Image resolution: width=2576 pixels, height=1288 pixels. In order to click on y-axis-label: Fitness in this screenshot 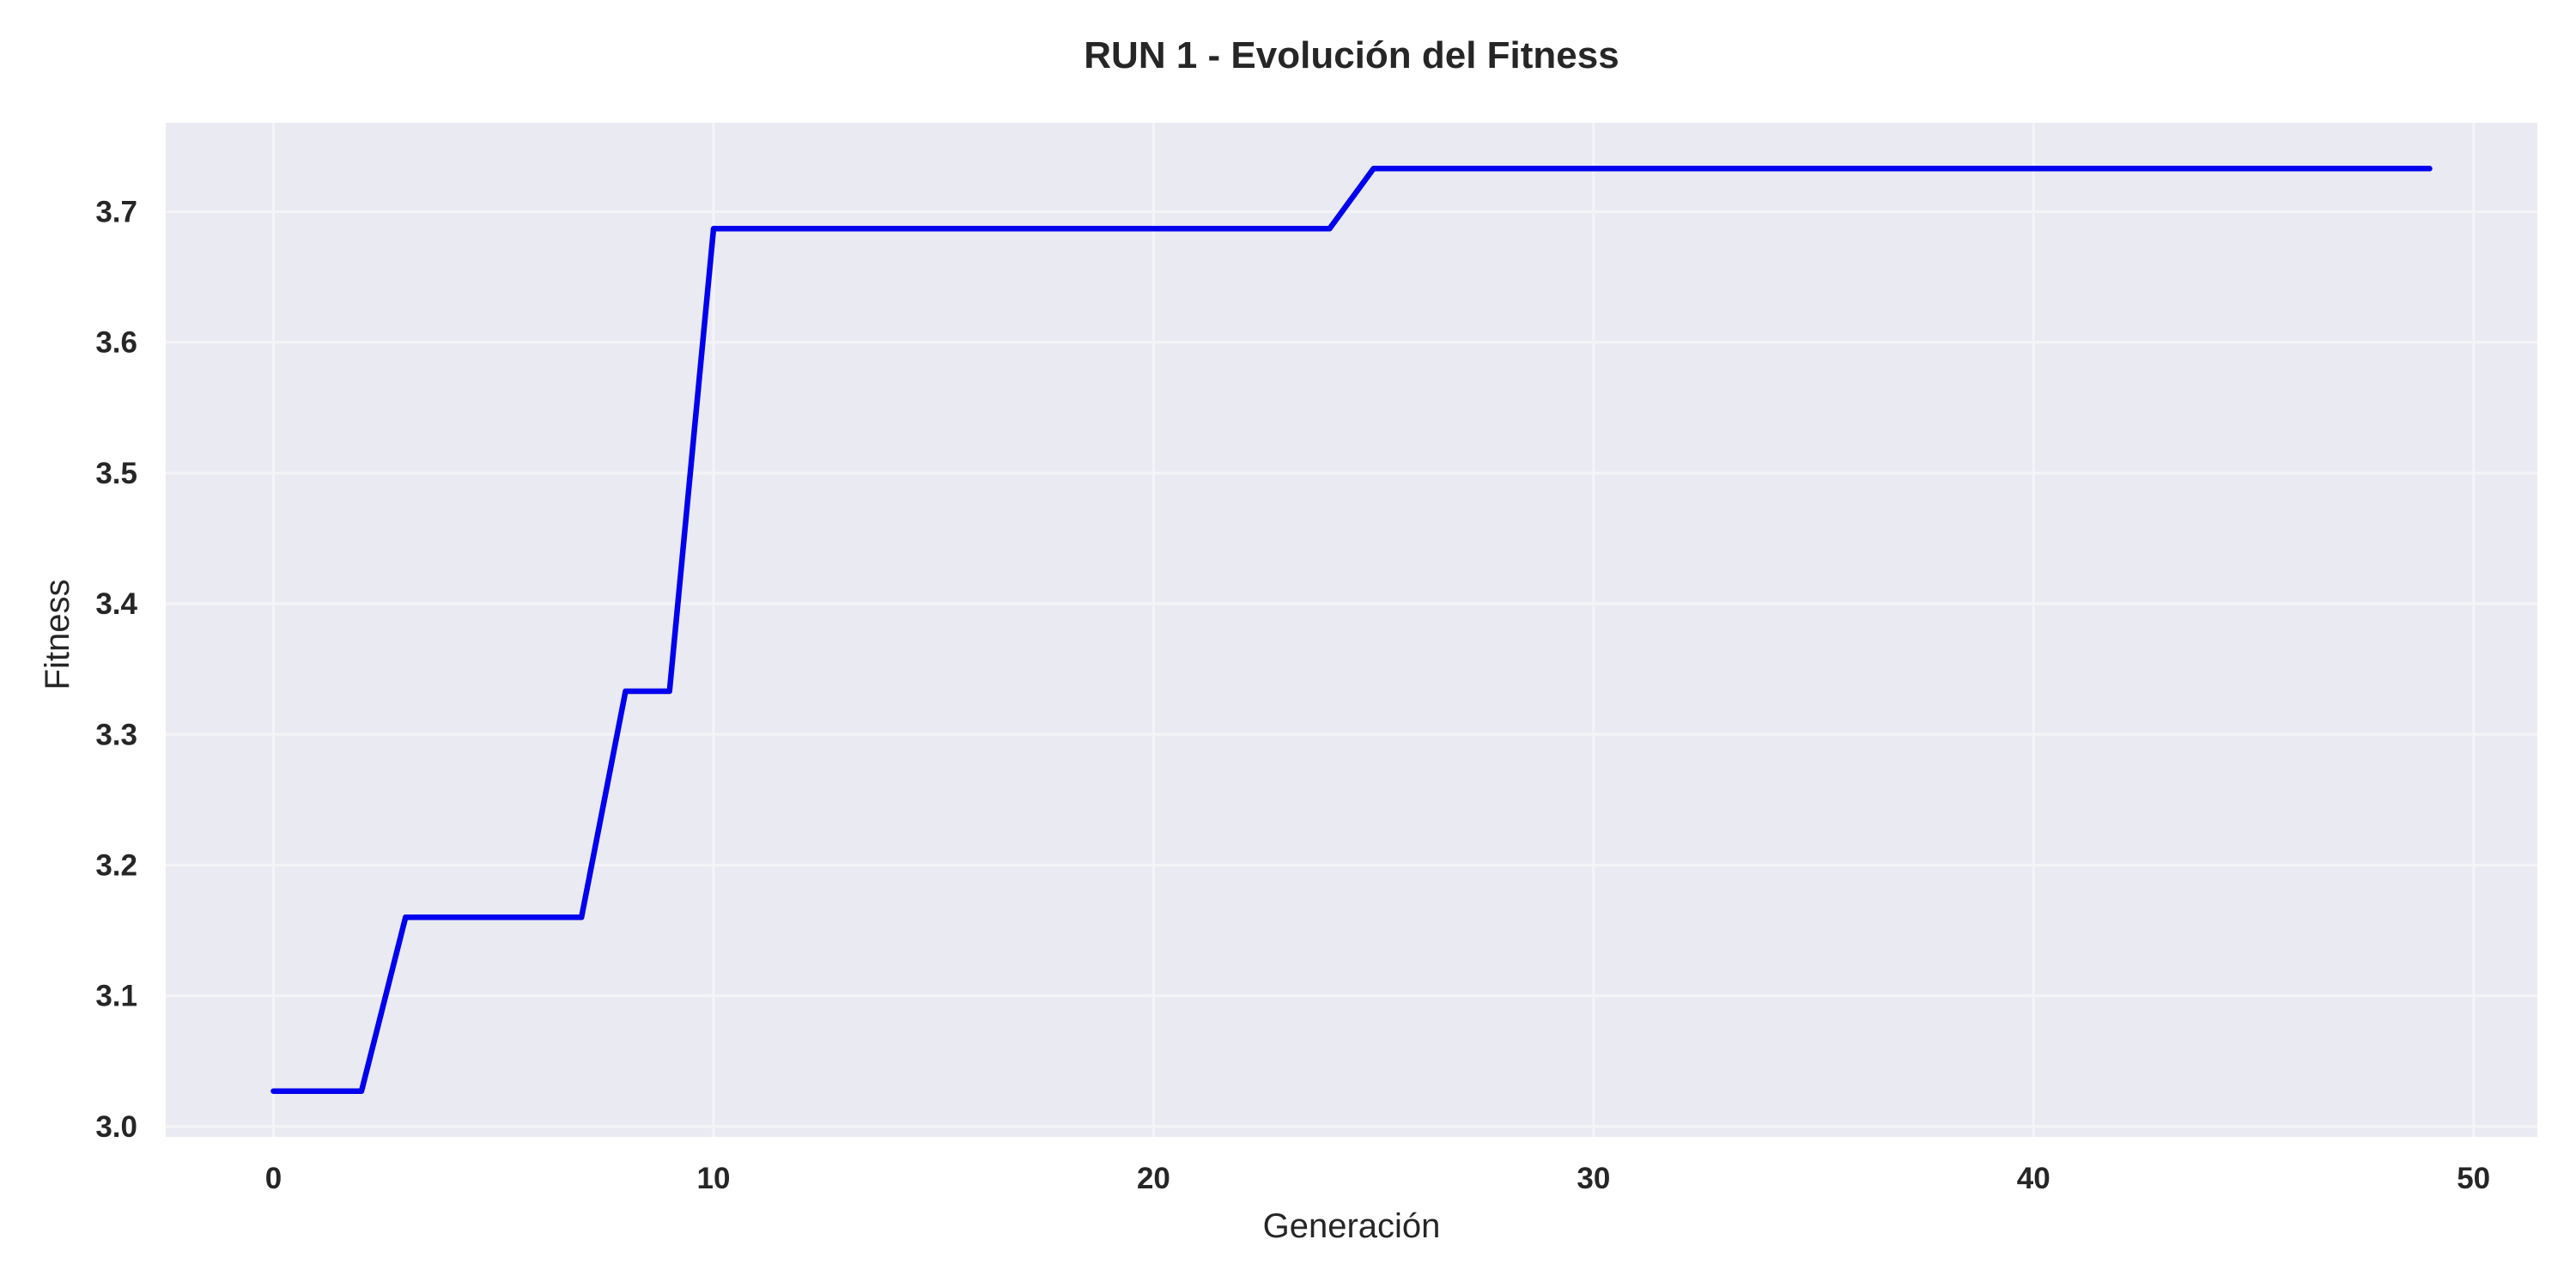, I will do `click(58, 635)`.